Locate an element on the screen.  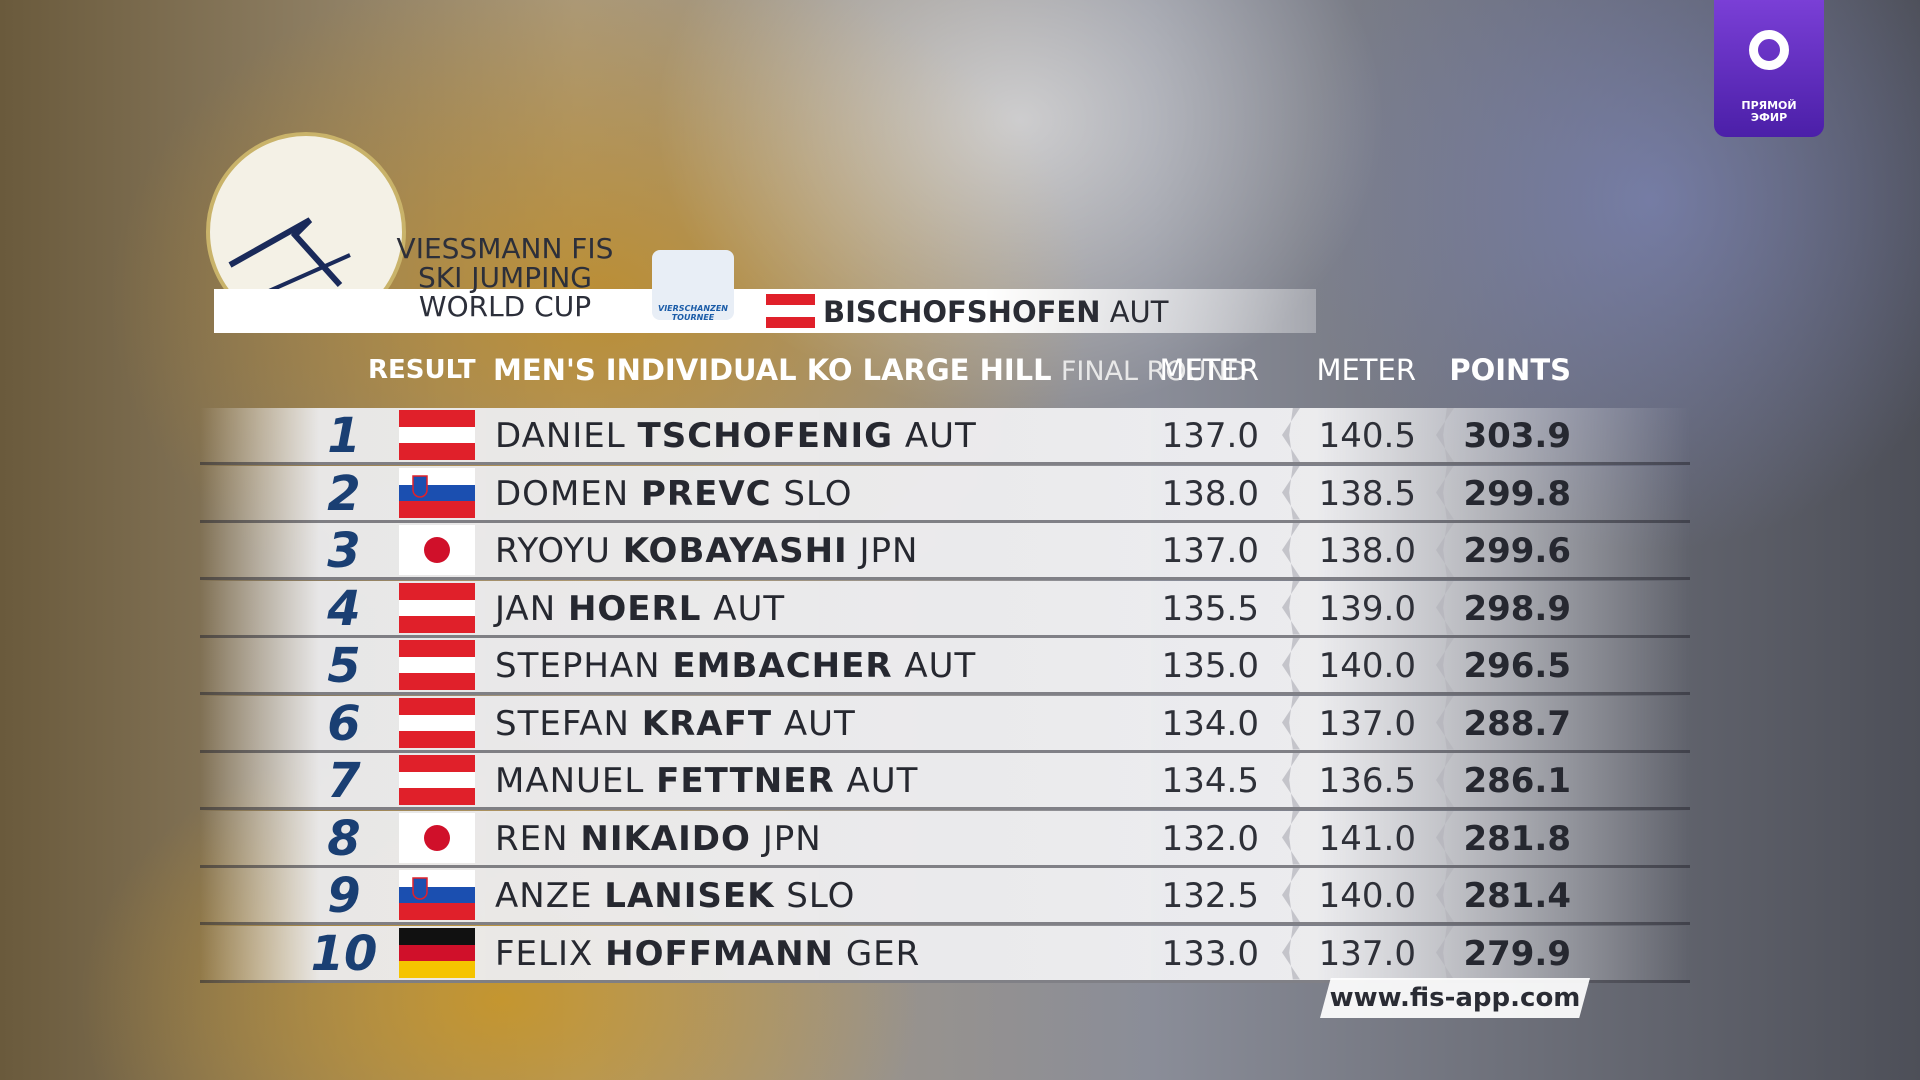
last-name: KRAFT is located at coordinates (707, 723).